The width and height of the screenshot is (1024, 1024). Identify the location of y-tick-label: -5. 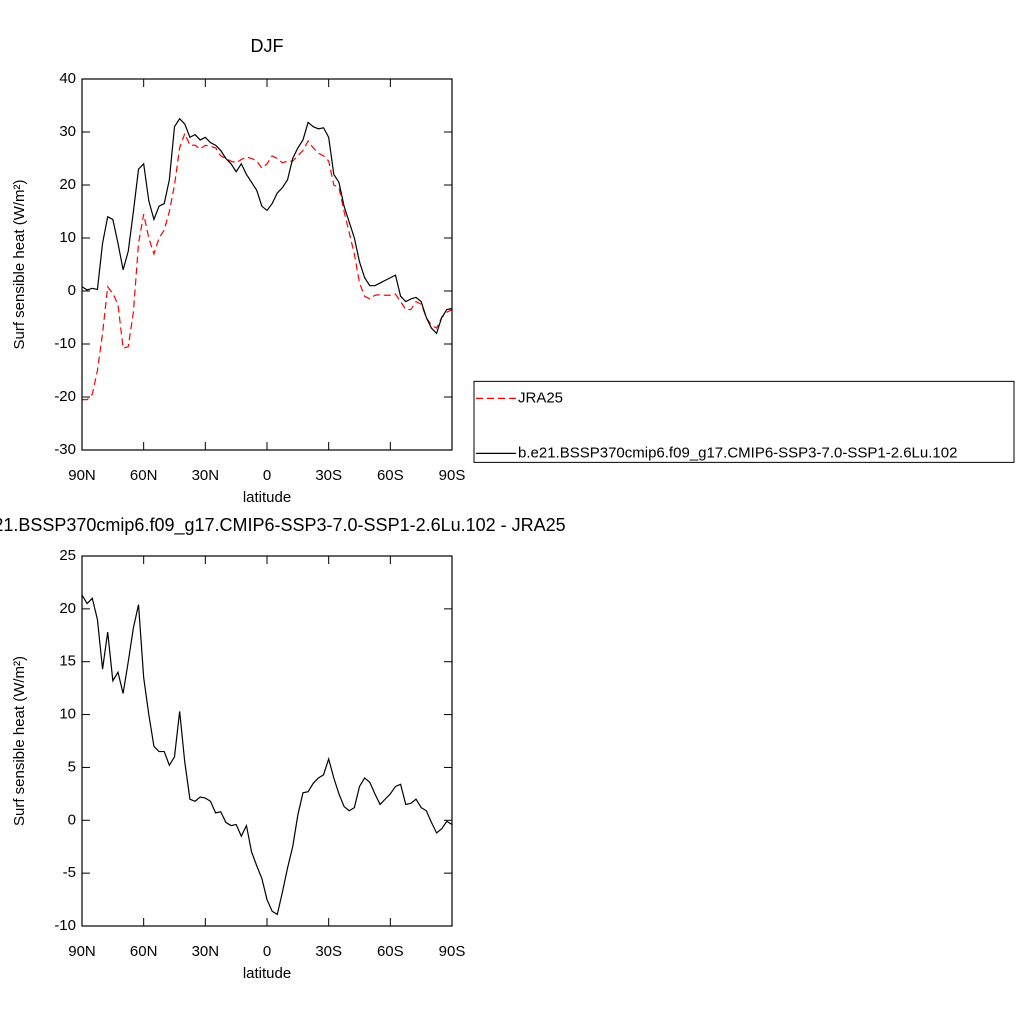
(69, 872).